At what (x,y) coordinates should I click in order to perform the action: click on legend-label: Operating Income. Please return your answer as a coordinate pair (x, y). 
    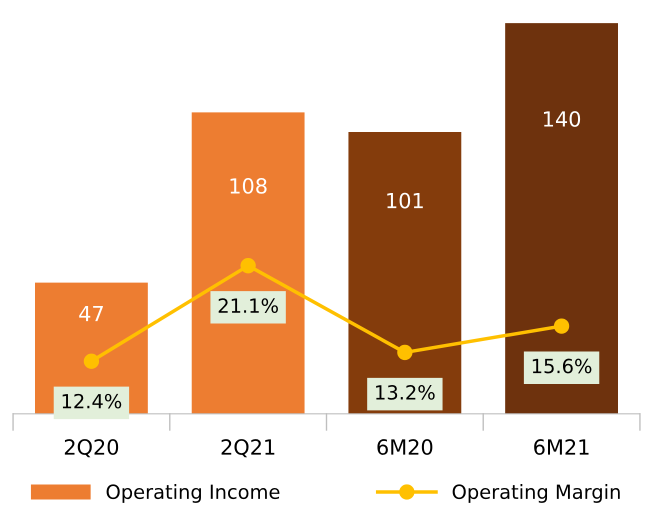
    Looking at the image, I should click on (193, 493).